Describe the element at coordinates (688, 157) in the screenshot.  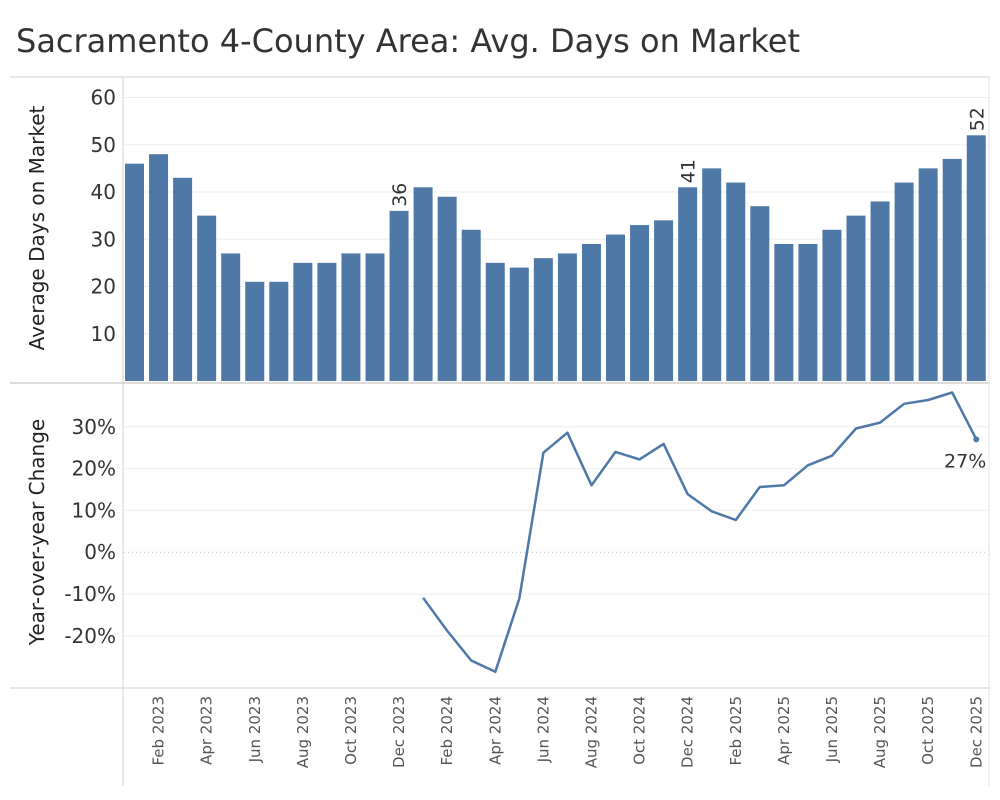
I see `bar-data-labels: 36 41 52` at that location.